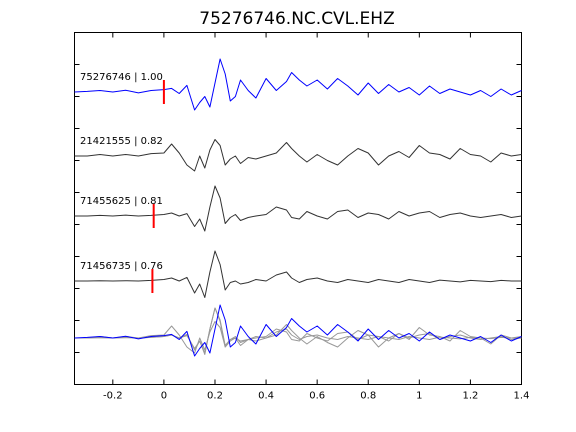 The height and width of the screenshot is (432, 576). I want to click on x-tick-label: 0.8, so click(368, 396).